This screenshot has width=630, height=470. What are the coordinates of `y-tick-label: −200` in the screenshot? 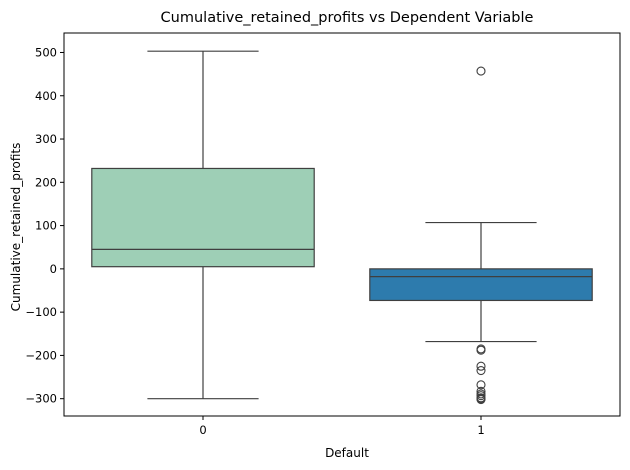 It's located at (41, 355).